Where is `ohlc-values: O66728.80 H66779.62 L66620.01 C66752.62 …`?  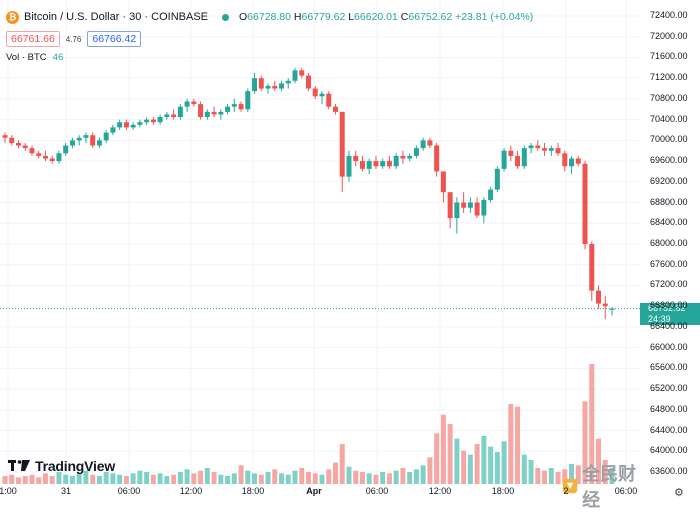 ohlc-values: O66728.80 H66779.62 L66620.01 C66752.62 … is located at coordinates (386, 17).